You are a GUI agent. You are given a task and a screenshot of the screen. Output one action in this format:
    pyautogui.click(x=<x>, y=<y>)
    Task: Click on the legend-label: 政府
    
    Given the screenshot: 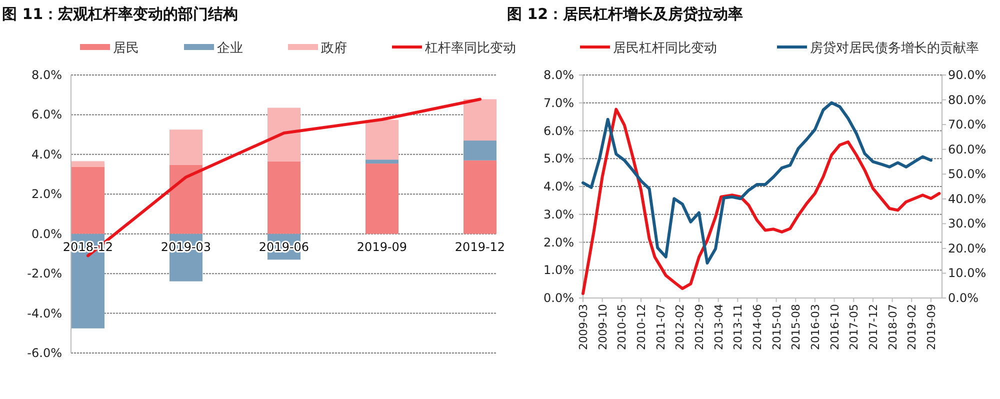 What is the action you would take?
    pyautogui.click(x=334, y=48)
    